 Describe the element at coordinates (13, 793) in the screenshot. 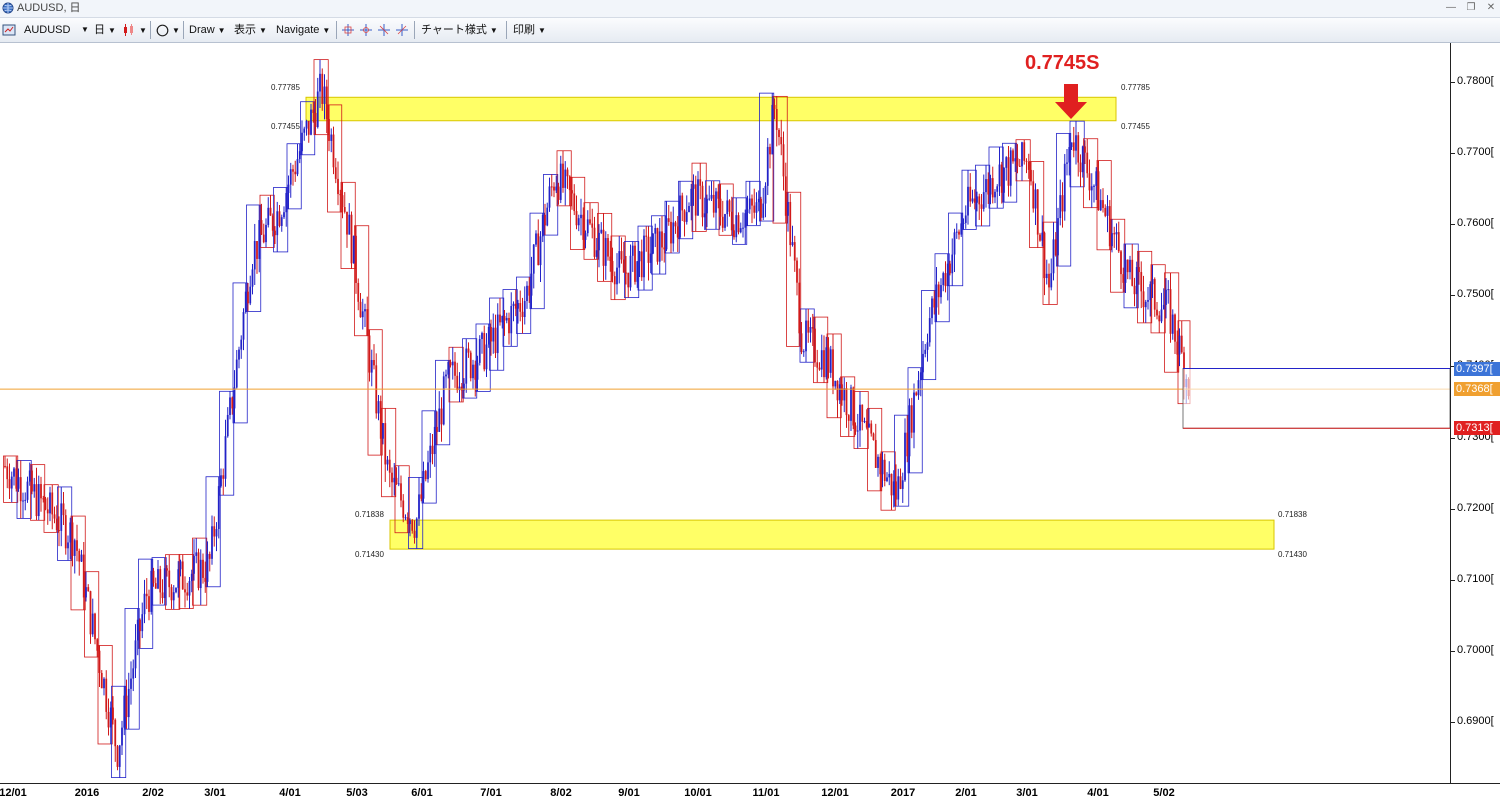

I see `time-tick-label: 12/01` at that location.